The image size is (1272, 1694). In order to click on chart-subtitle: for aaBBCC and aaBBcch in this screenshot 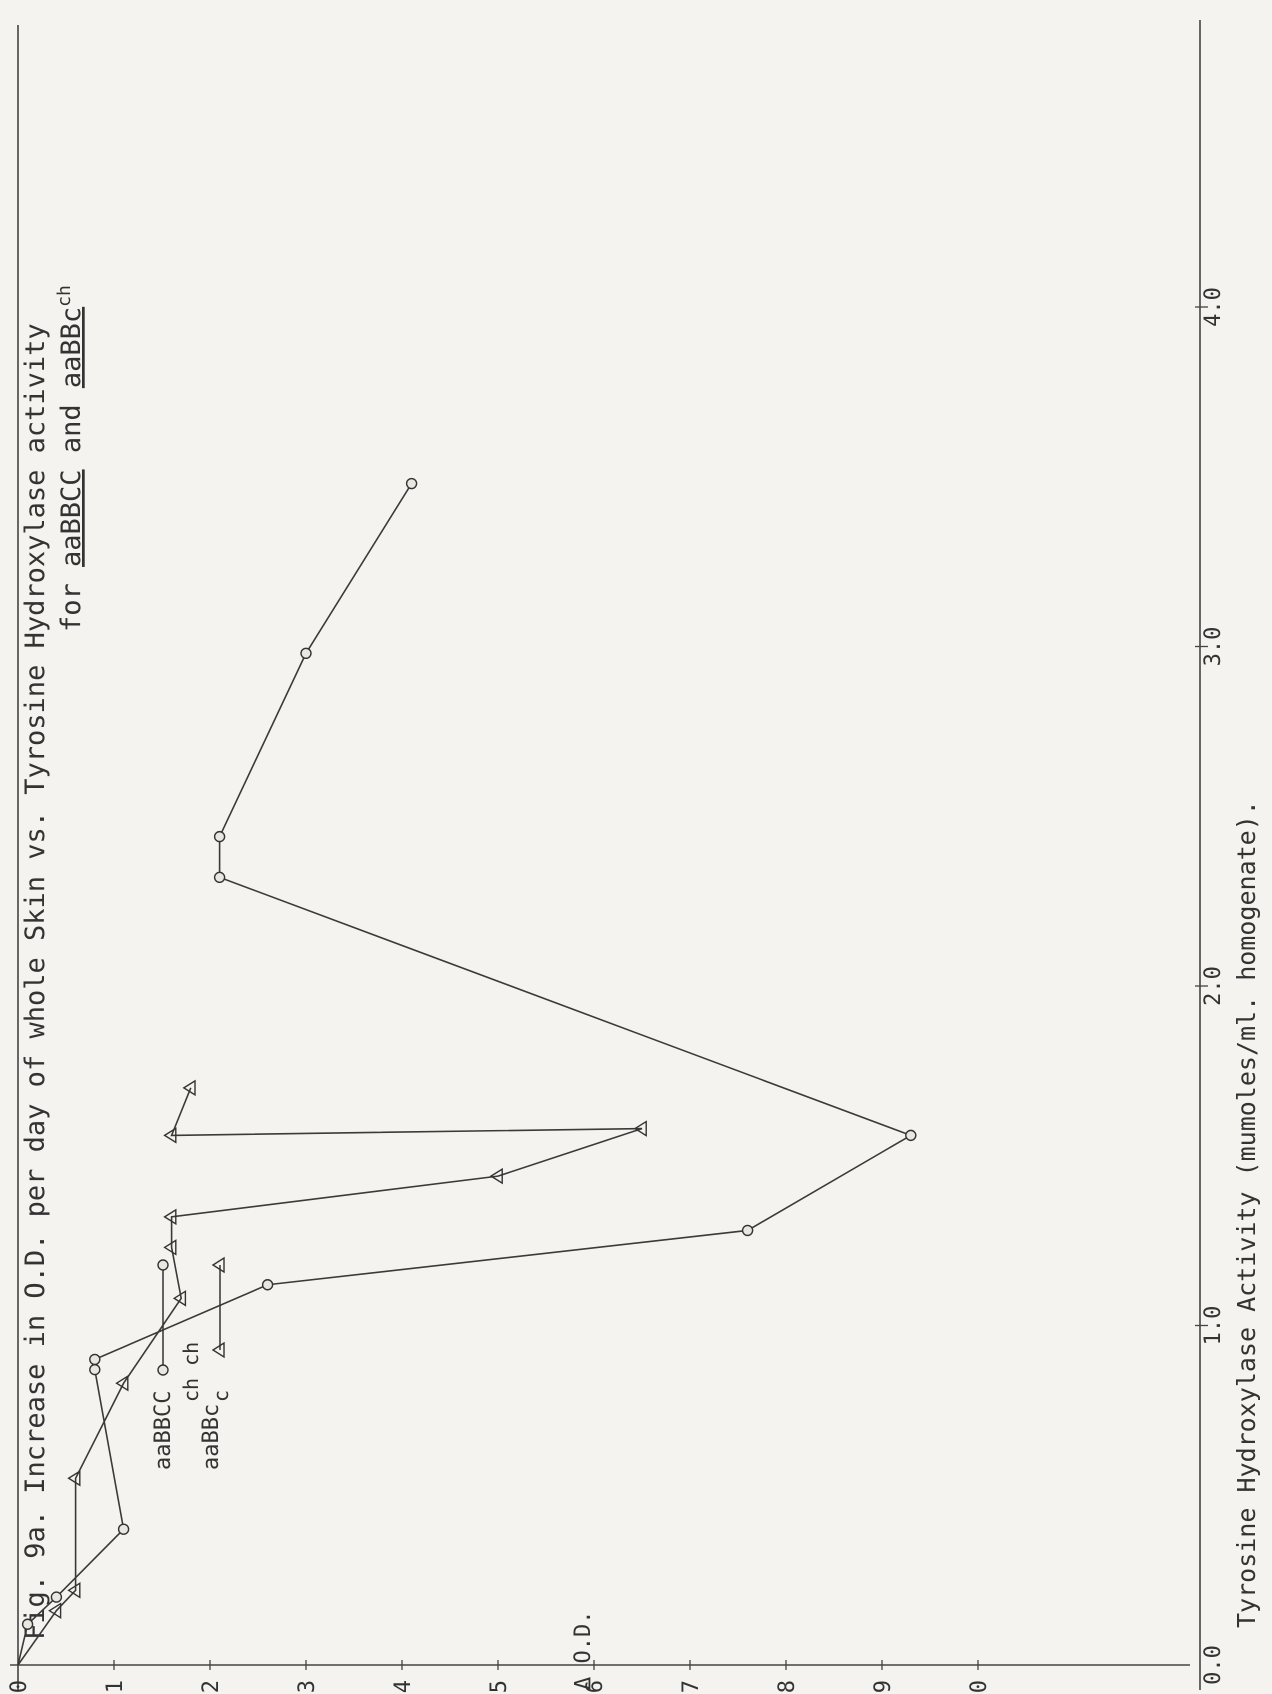, I will do `click(70, 458)`.